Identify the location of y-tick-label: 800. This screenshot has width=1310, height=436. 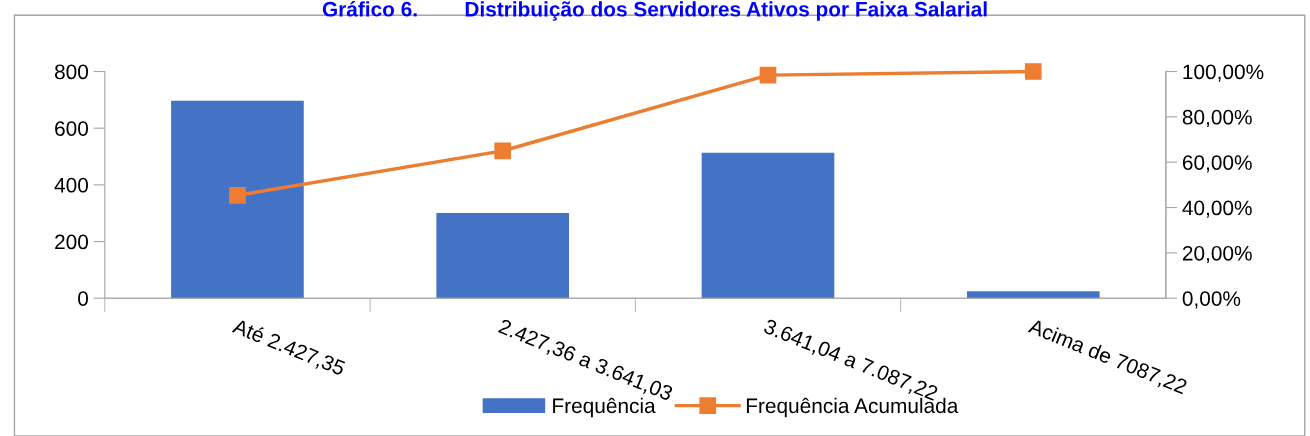
(71, 72).